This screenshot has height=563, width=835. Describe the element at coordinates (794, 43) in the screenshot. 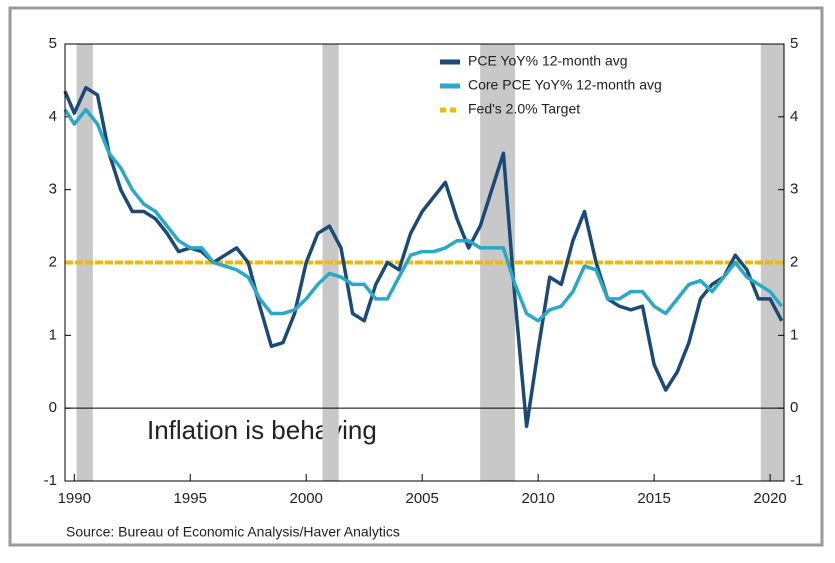

I see `y2-tick-label: 5` at that location.